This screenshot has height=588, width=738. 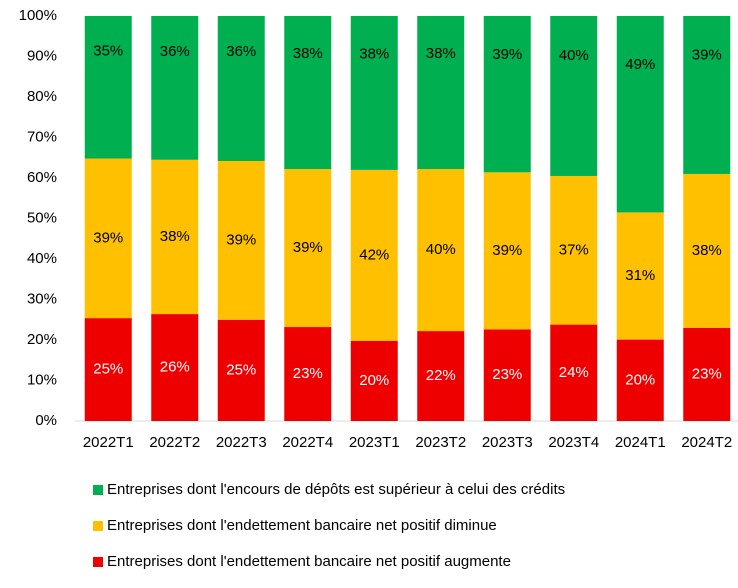 What do you see at coordinates (42, 379) in the screenshot?
I see `y-tick-label: 10%` at bounding box center [42, 379].